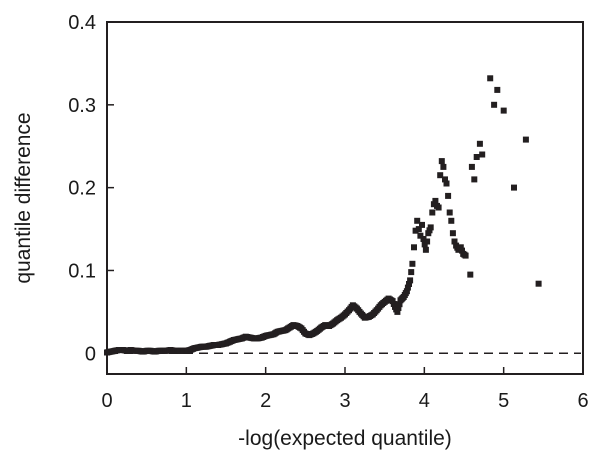 This screenshot has width=601, height=458. What do you see at coordinates (424, 401) in the screenshot?
I see `x-tick-label: 4` at bounding box center [424, 401].